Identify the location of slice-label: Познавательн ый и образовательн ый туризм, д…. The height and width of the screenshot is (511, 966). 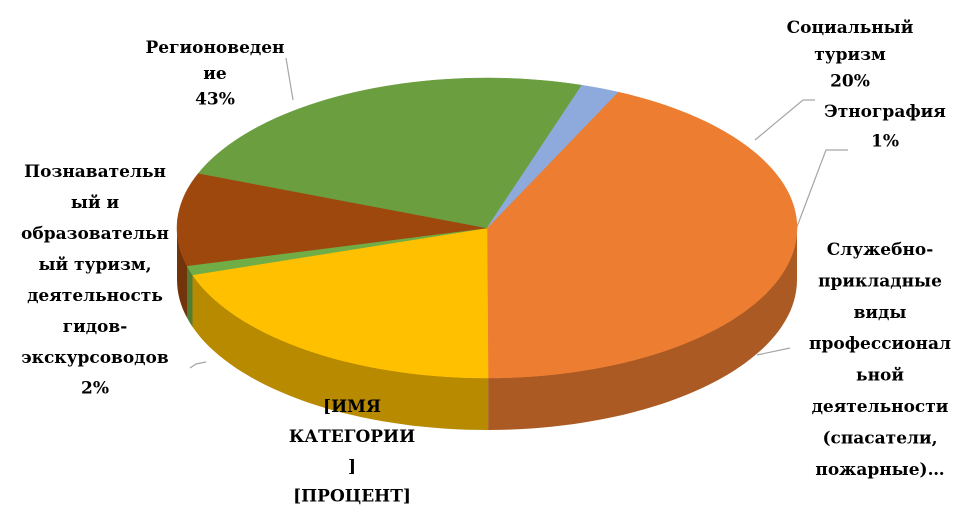
(95, 265).